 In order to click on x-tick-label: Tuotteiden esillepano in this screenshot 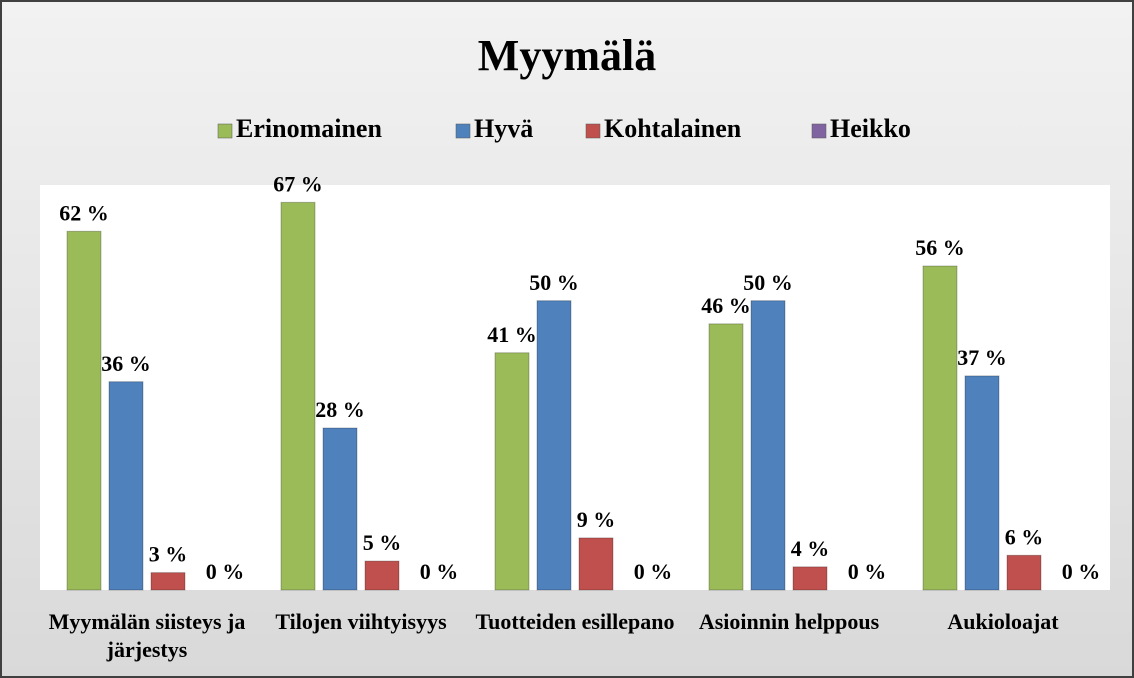, I will do `click(575, 621)`.